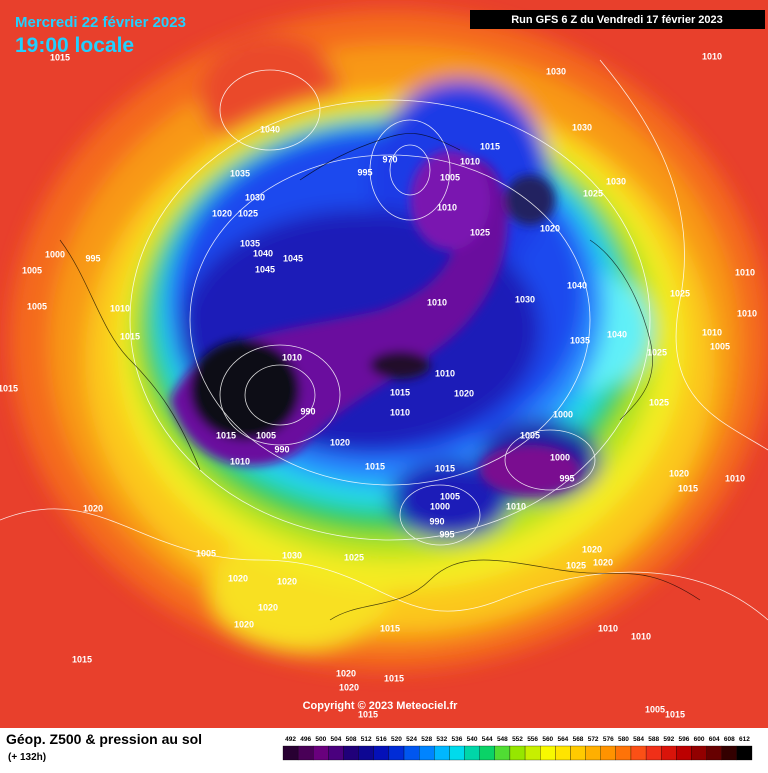 The height and width of the screenshot is (773, 768). I want to click on colorbar-label: 592, so click(668, 739).